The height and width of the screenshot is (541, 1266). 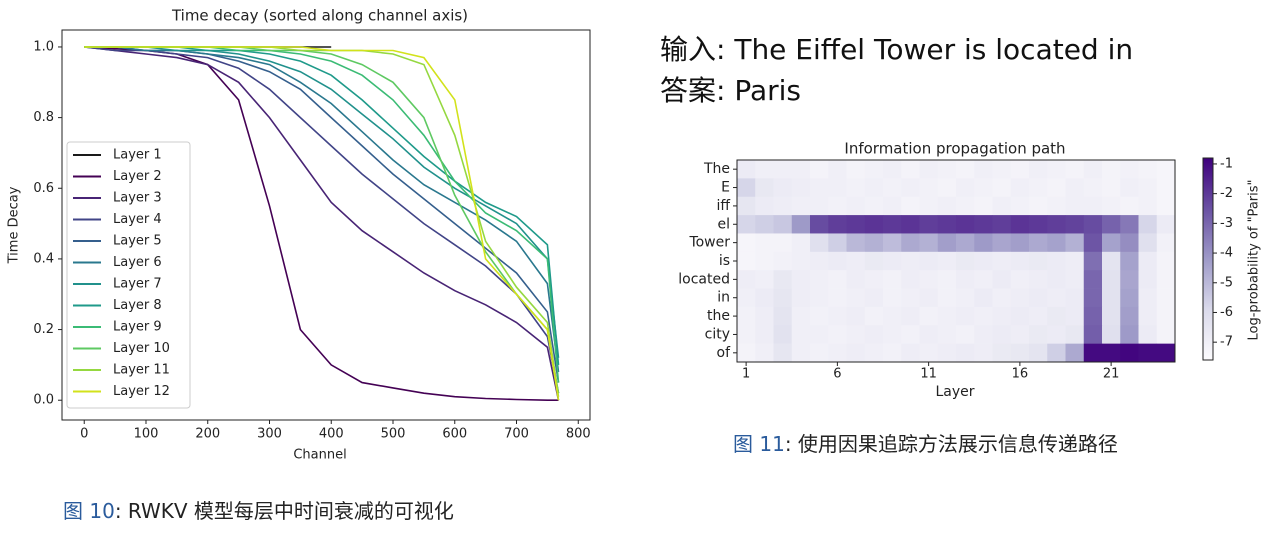 I want to click on y-tick-label: 0.4, so click(x=43, y=258).